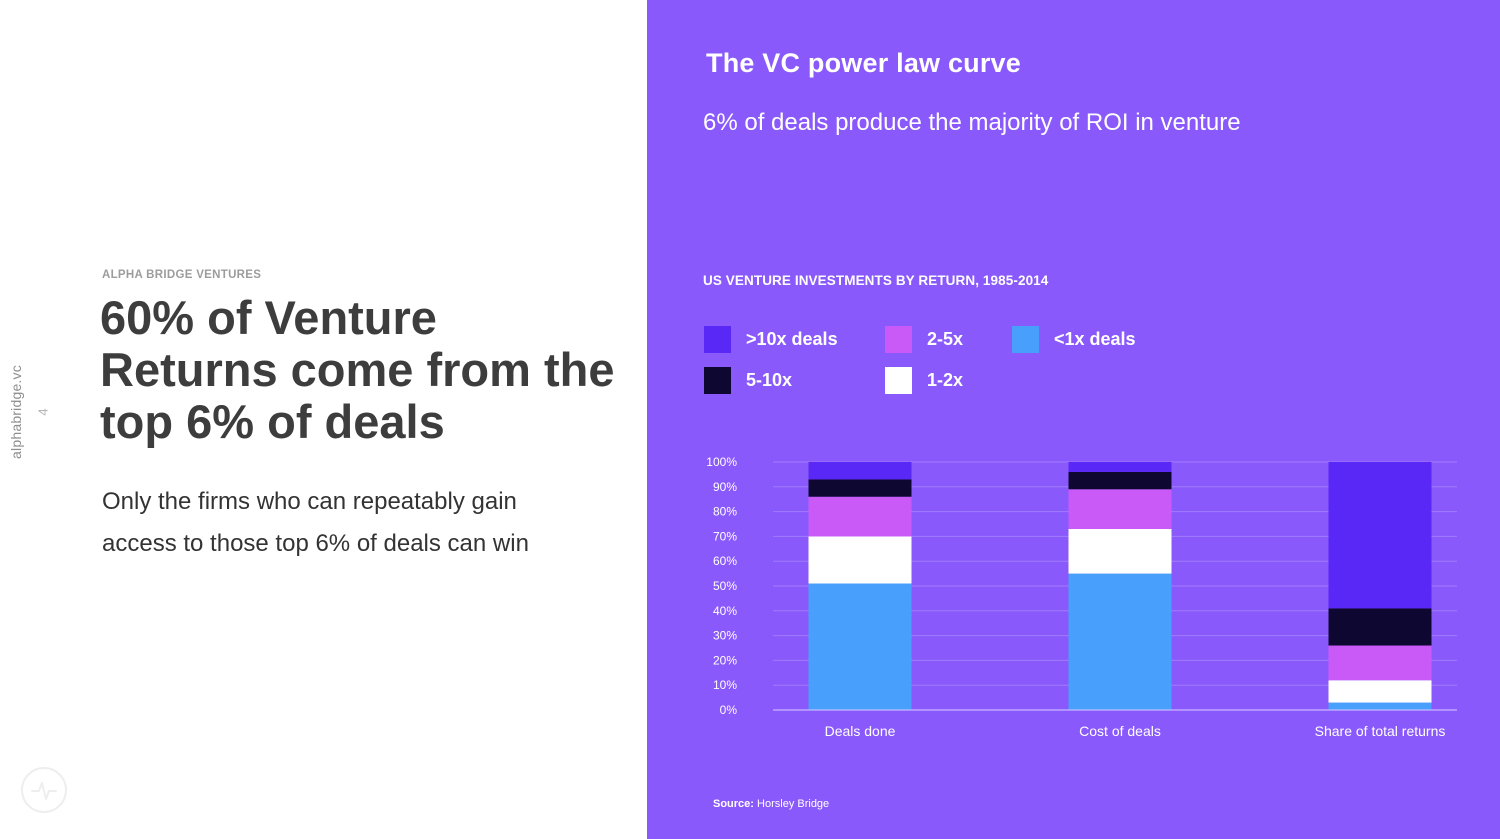 Image resolution: width=1500 pixels, height=839 pixels. What do you see at coordinates (725, 536) in the screenshot?
I see `y-tick-label: 70%` at bounding box center [725, 536].